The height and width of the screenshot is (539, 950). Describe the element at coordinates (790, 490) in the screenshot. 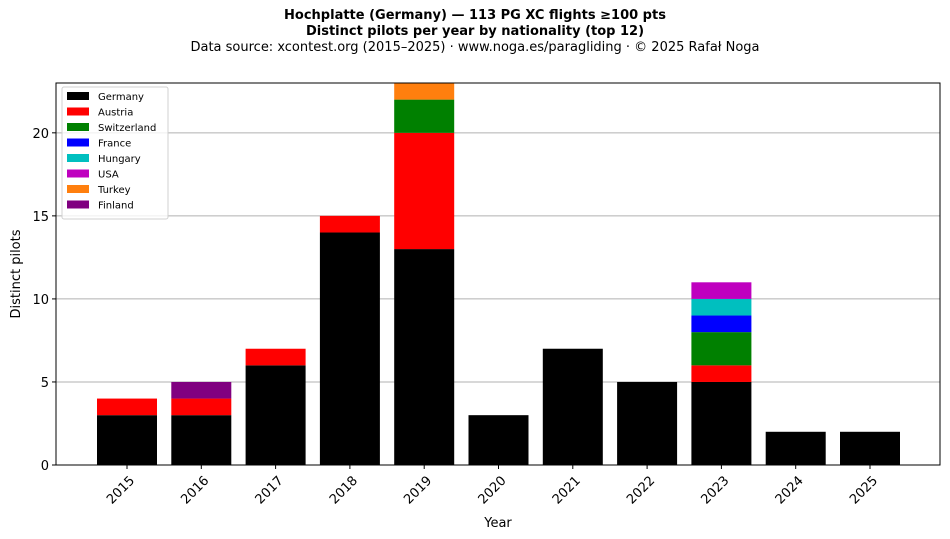

I see `x-tick-label: 2024` at that location.